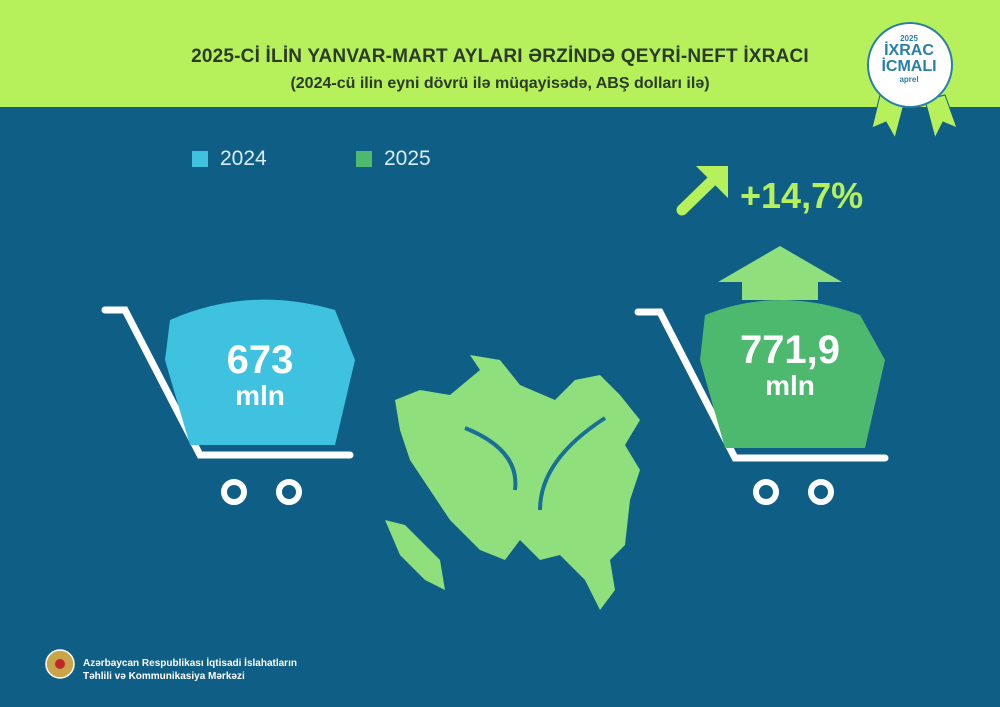 Image resolution: width=1000 pixels, height=707 pixels. Describe the element at coordinates (780, 273) in the screenshot. I see `up-arrow-icon` at that location.